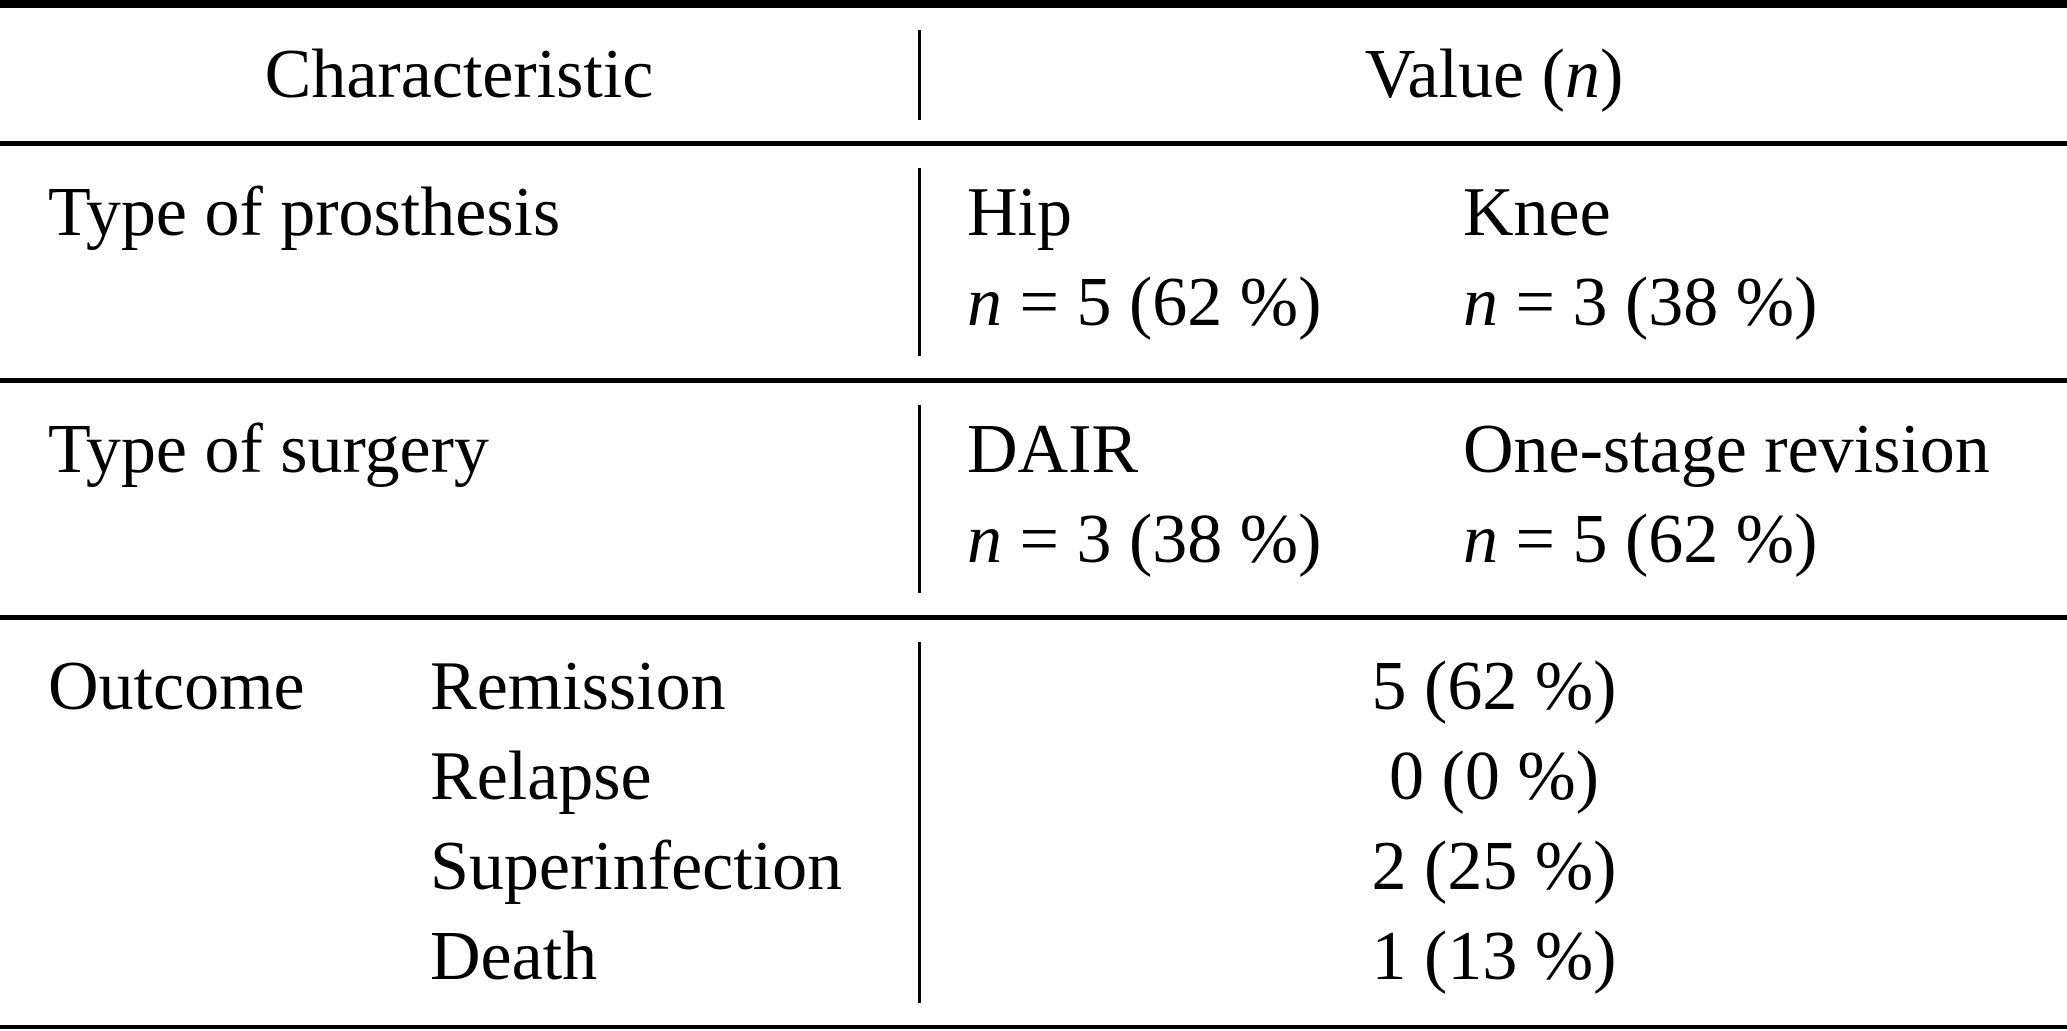  What do you see at coordinates (636, 866) in the screenshot?
I see `outcome-item-superinfection: Superinfection` at bounding box center [636, 866].